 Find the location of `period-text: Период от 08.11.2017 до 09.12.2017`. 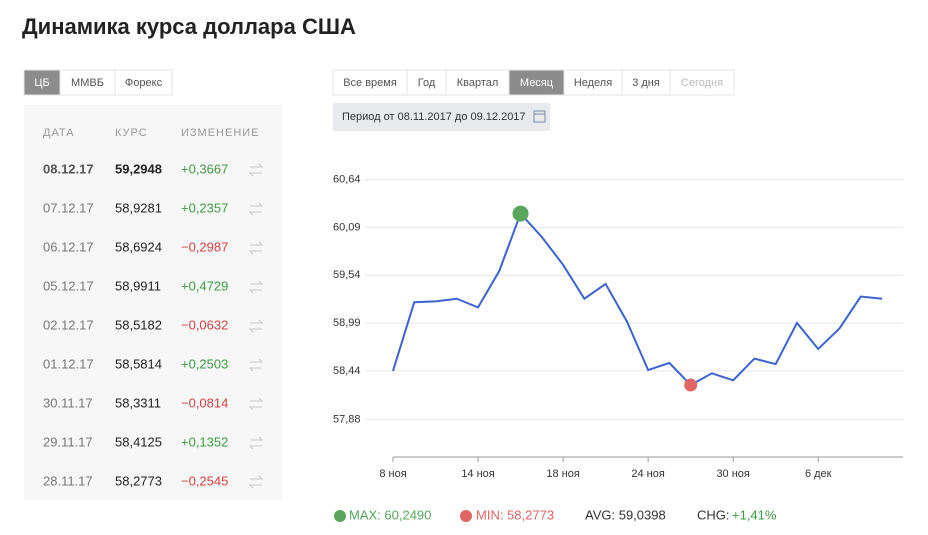

period-text: Период от 08.11.2017 до 09.12.2017 is located at coordinates (434, 117).